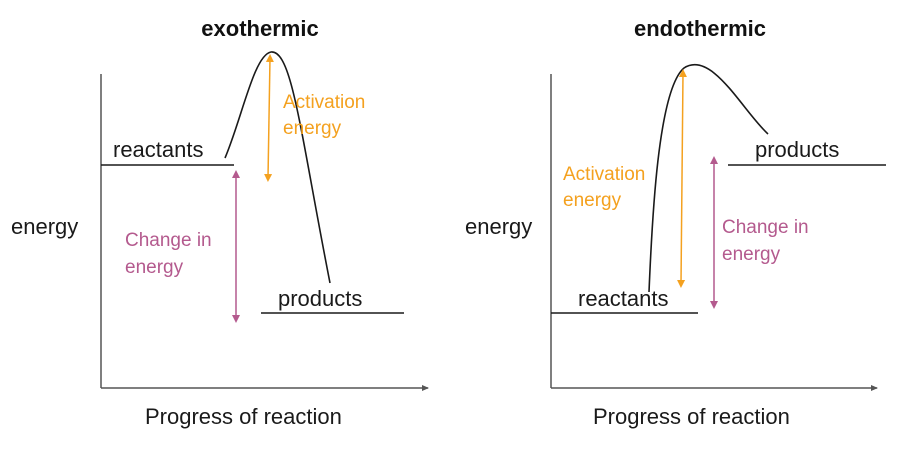  What do you see at coordinates (592, 200) in the screenshot?
I see `endothermic-activation-label-2: energy` at bounding box center [592, 200].